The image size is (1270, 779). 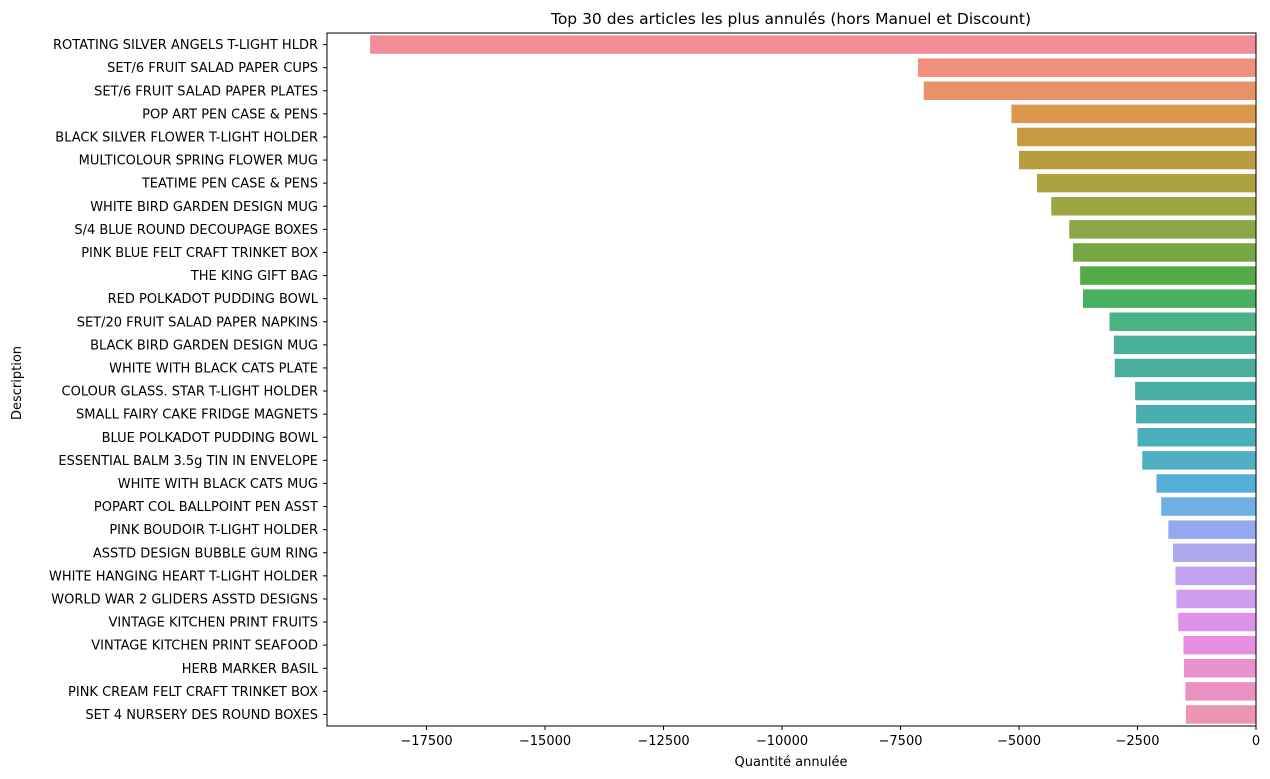 I want to click on y-tick-label: BLUE POLKADOT PUDDING BOWL, so click(x=210, y=438).